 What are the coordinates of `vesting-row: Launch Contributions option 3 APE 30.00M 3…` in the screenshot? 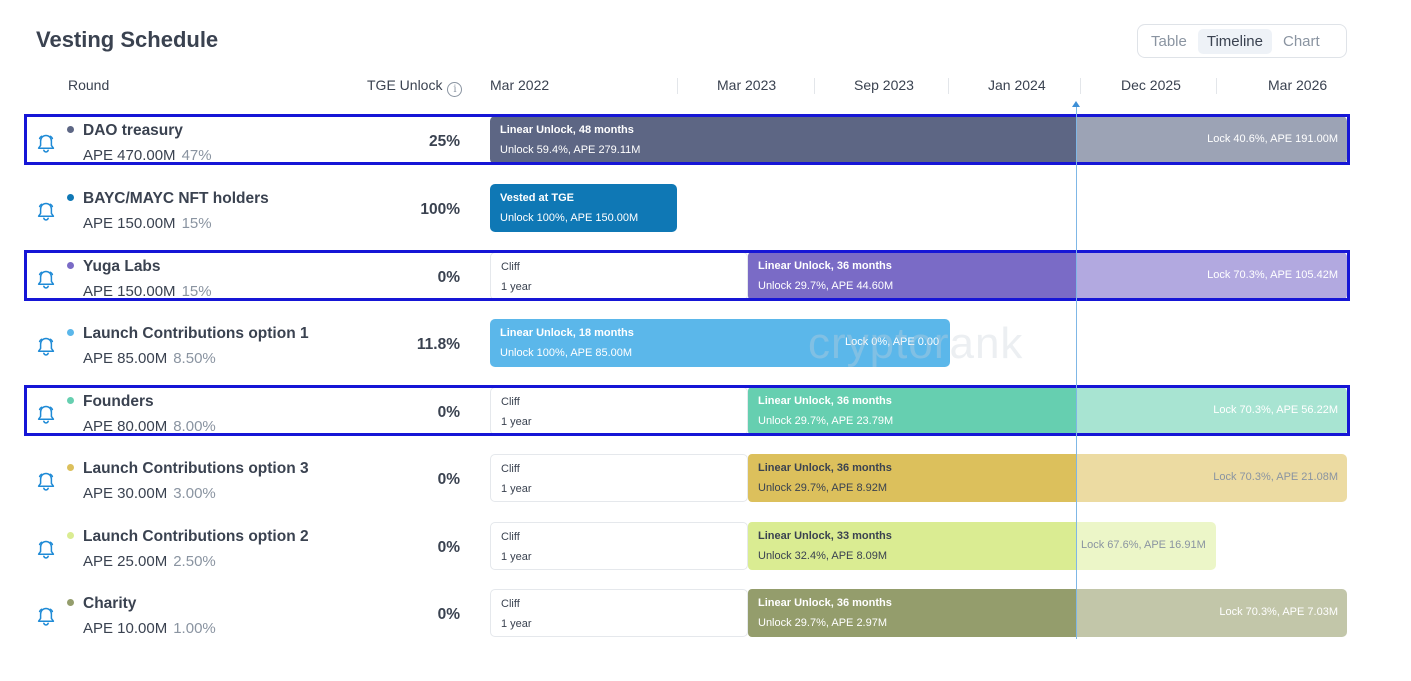 It's located at (705, 488).